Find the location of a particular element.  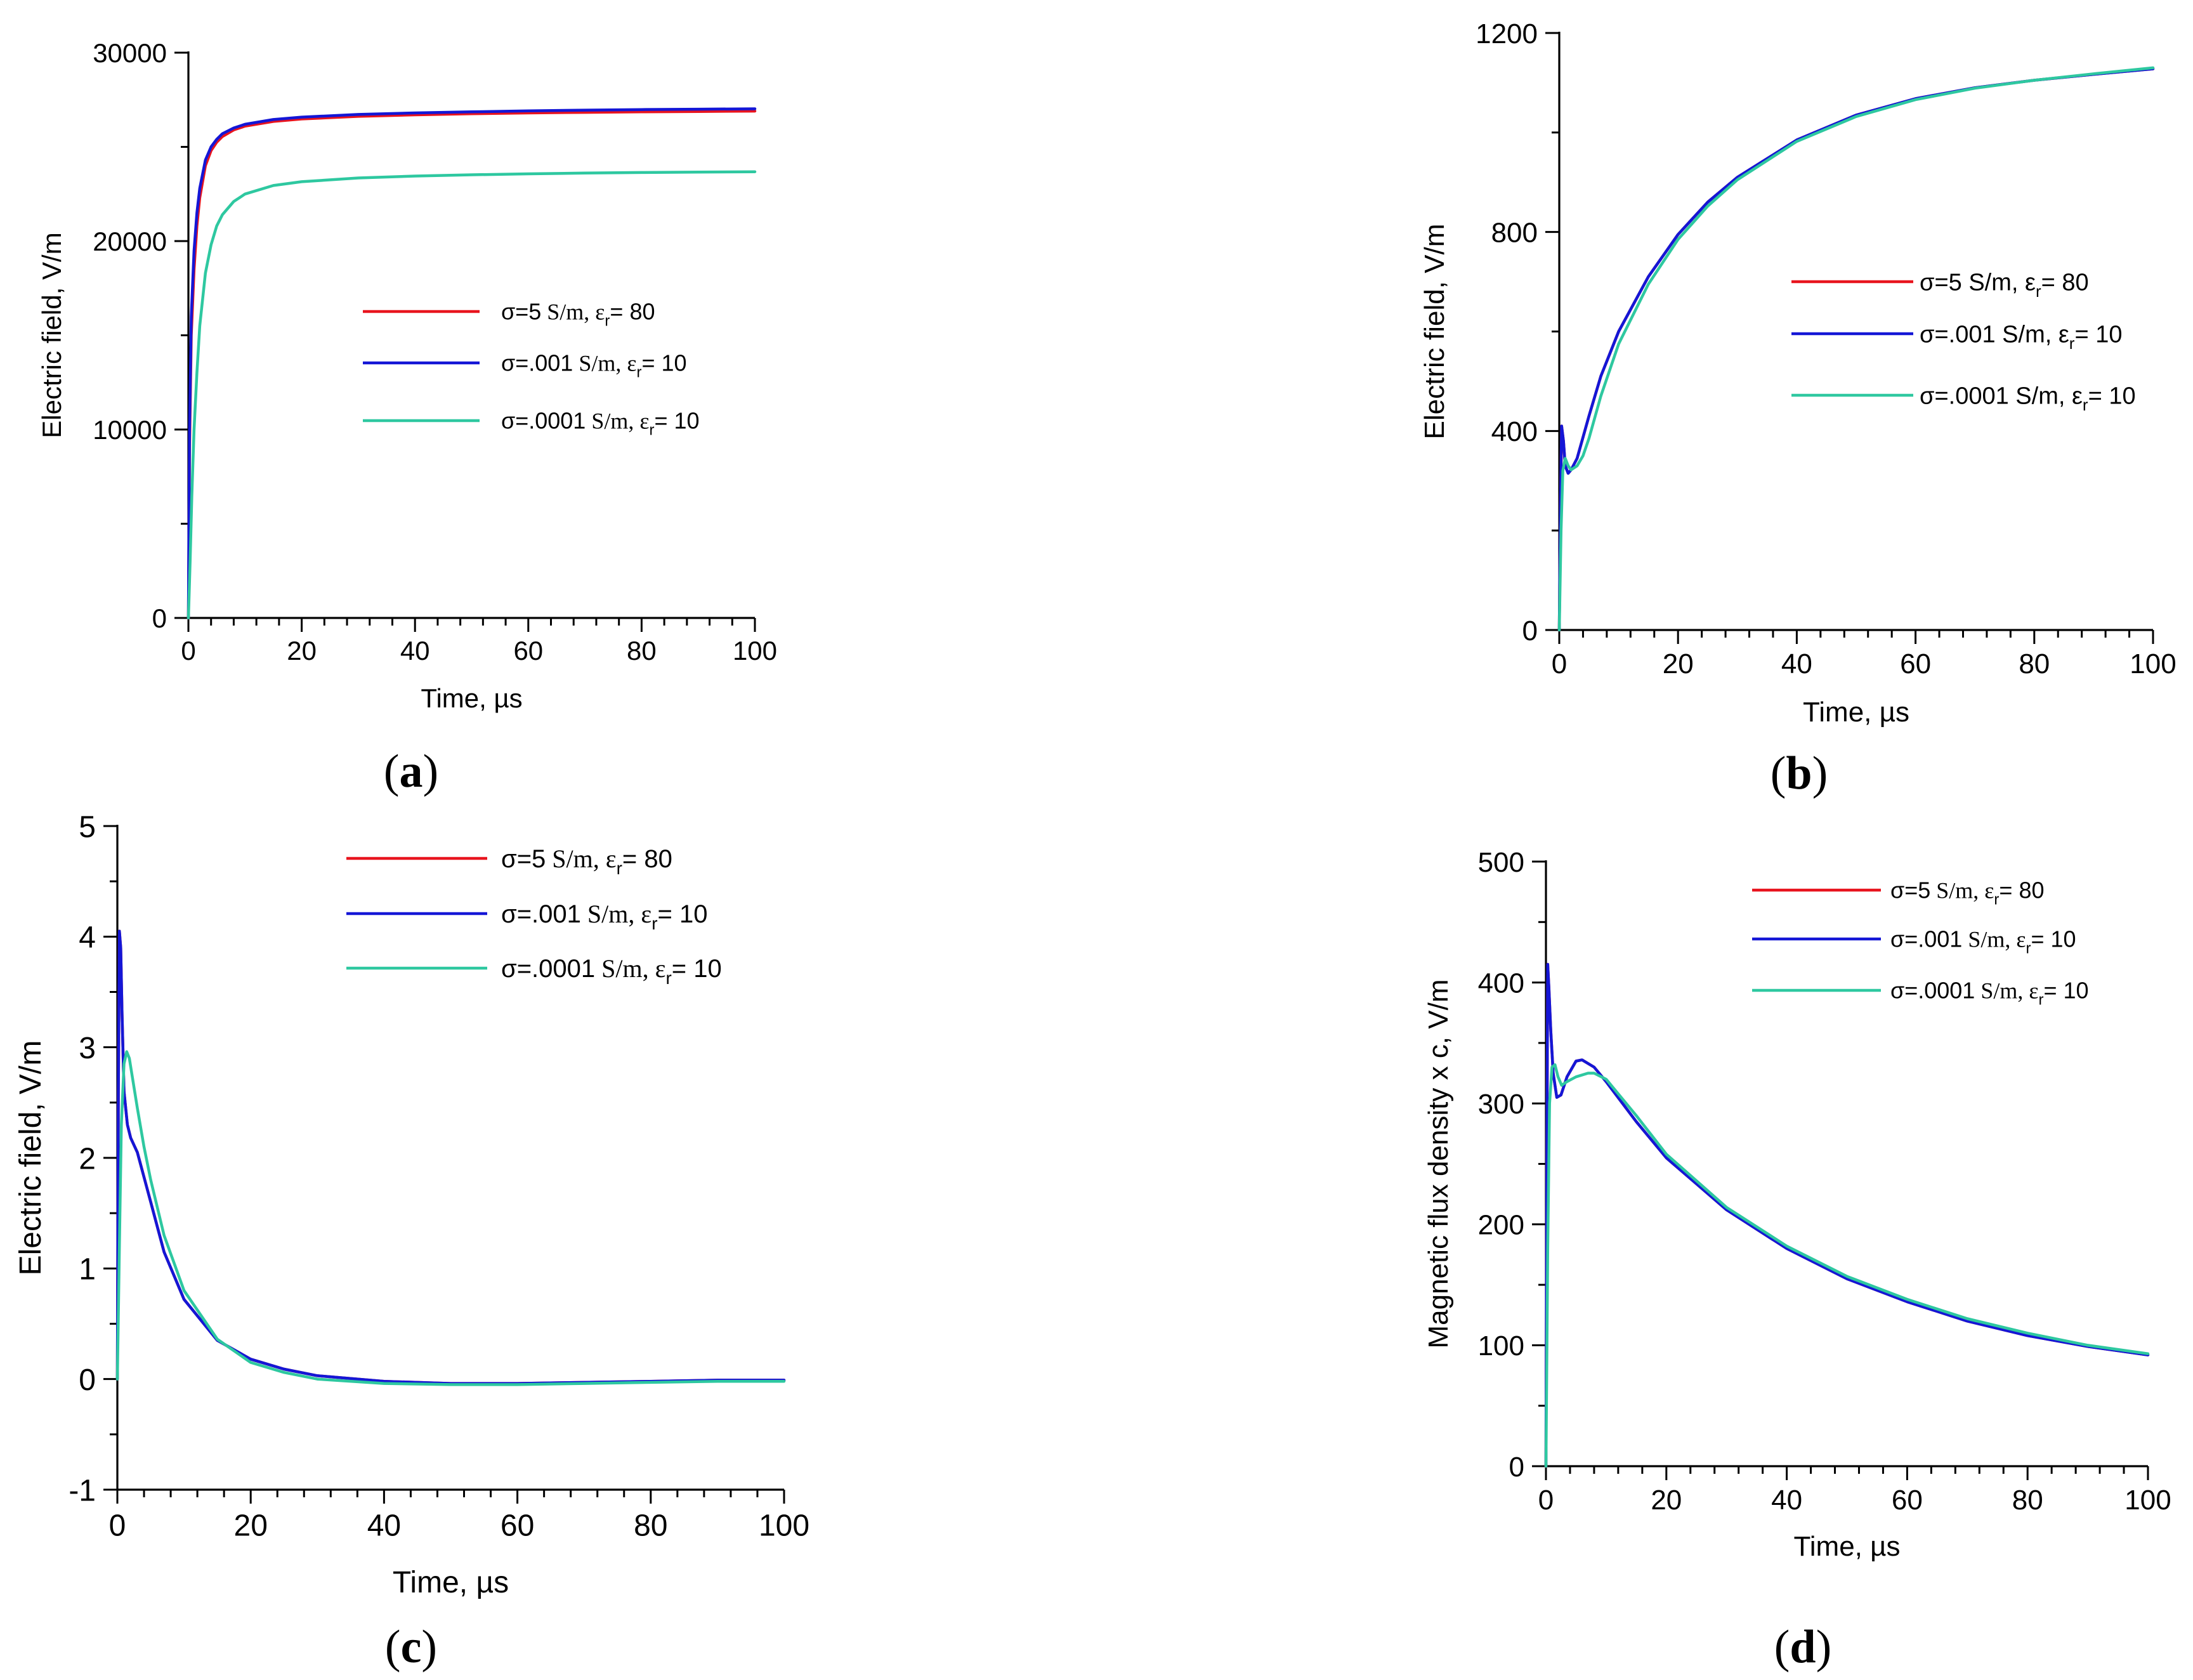

y-tick-label: 20000 is located at coordinates (130, 241).